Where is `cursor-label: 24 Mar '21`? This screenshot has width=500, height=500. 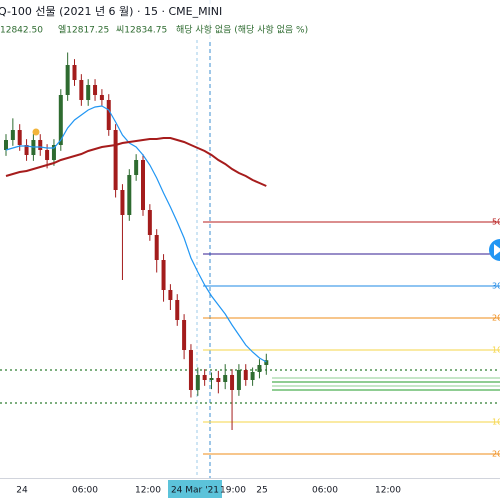 cursor-label: 24 Mar '21 is located at coordinates (195, 491).